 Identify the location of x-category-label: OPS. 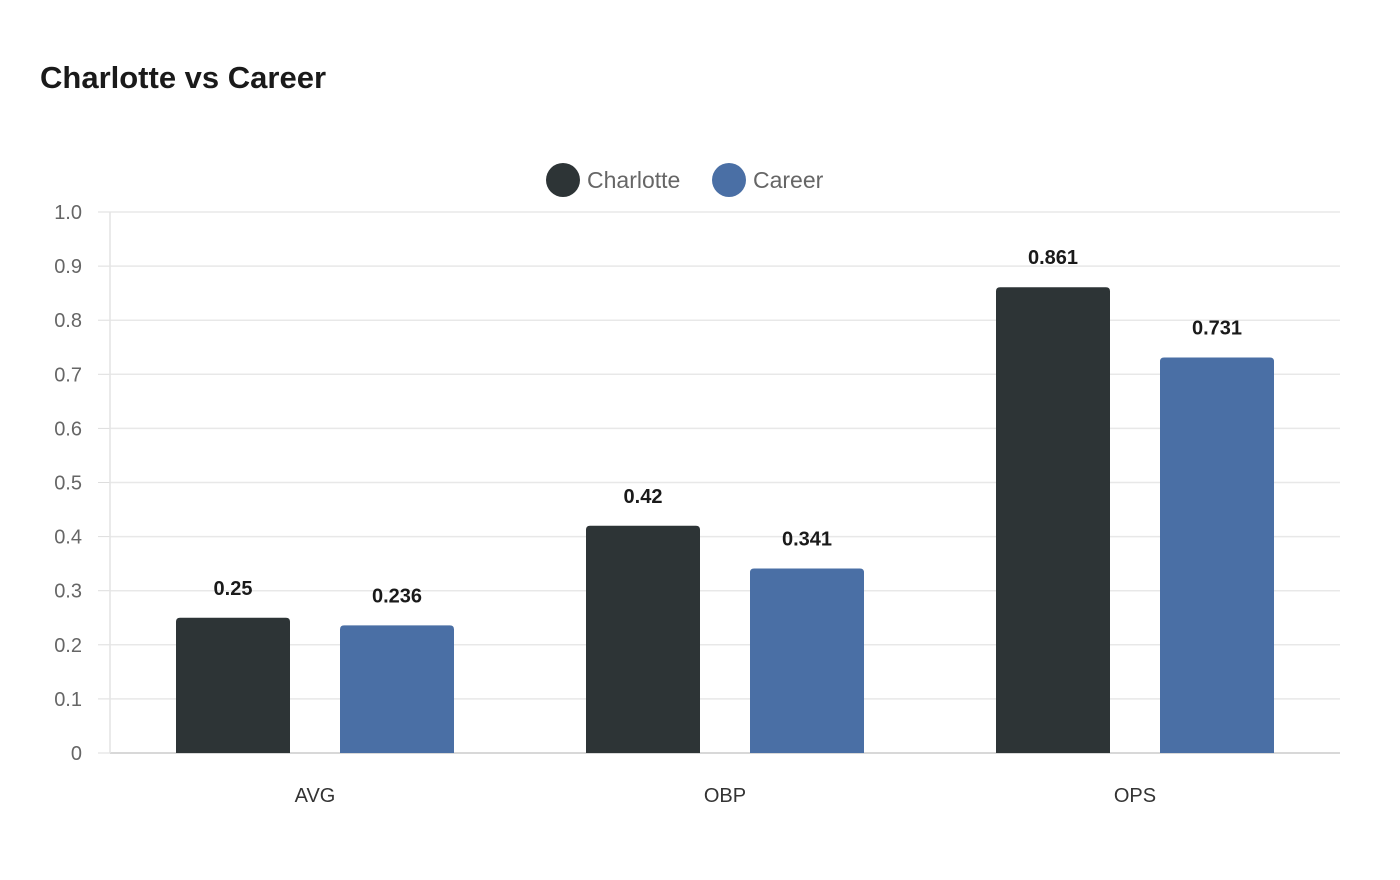
(1135, 796).